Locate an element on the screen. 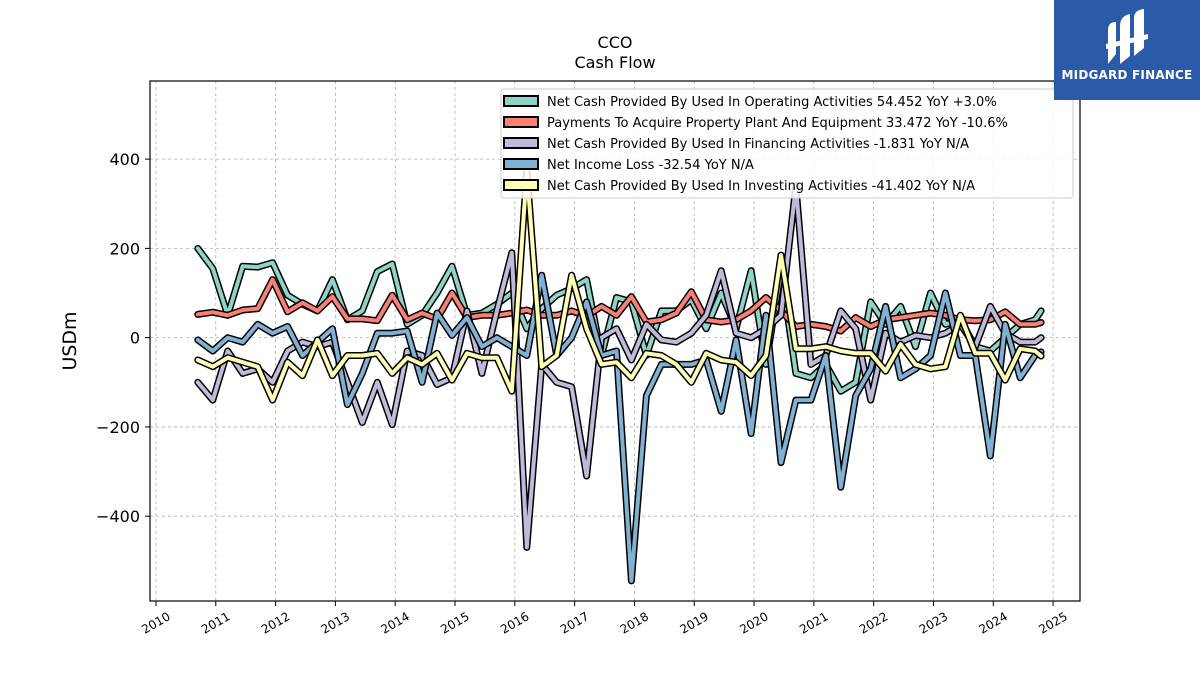  chart-title: CCO is located at coordinates (615, 42).